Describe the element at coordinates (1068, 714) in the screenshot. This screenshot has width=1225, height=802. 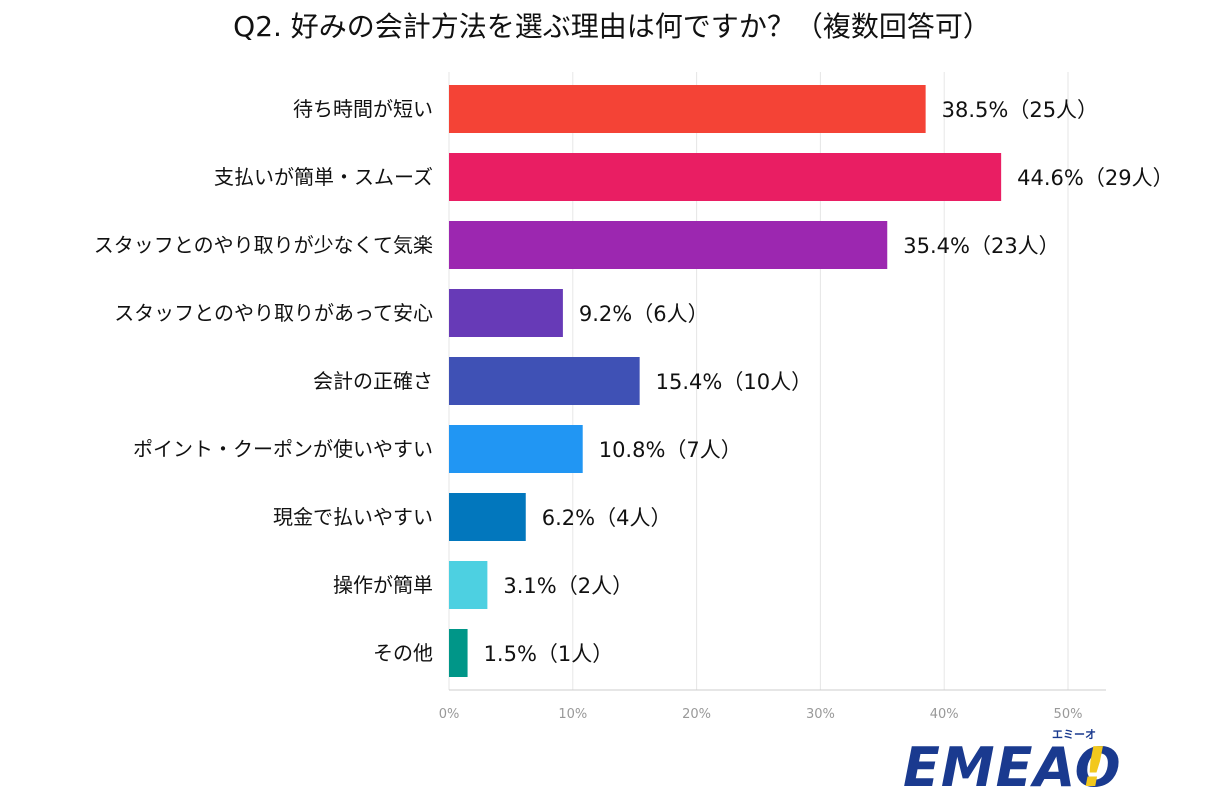
I see `x-tick-label: 50%` at that location.